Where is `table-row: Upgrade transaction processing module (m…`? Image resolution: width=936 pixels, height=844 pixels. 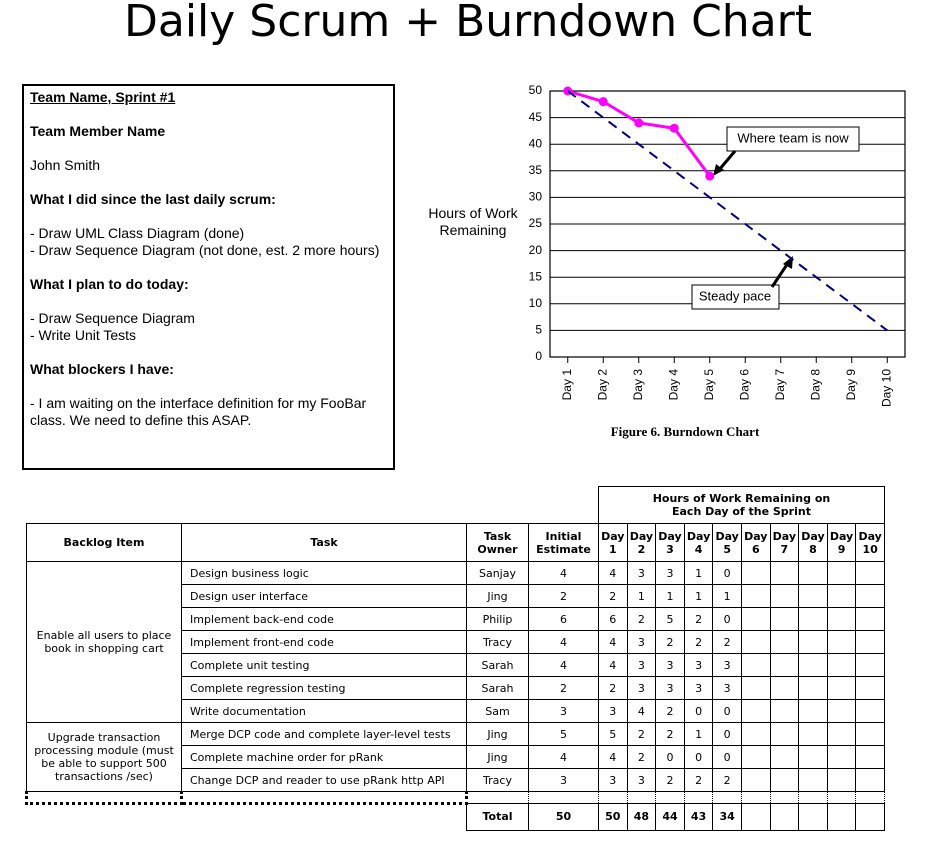
table-row: Upgrade transaction processing module (m… is located at coordinates (455, 757).